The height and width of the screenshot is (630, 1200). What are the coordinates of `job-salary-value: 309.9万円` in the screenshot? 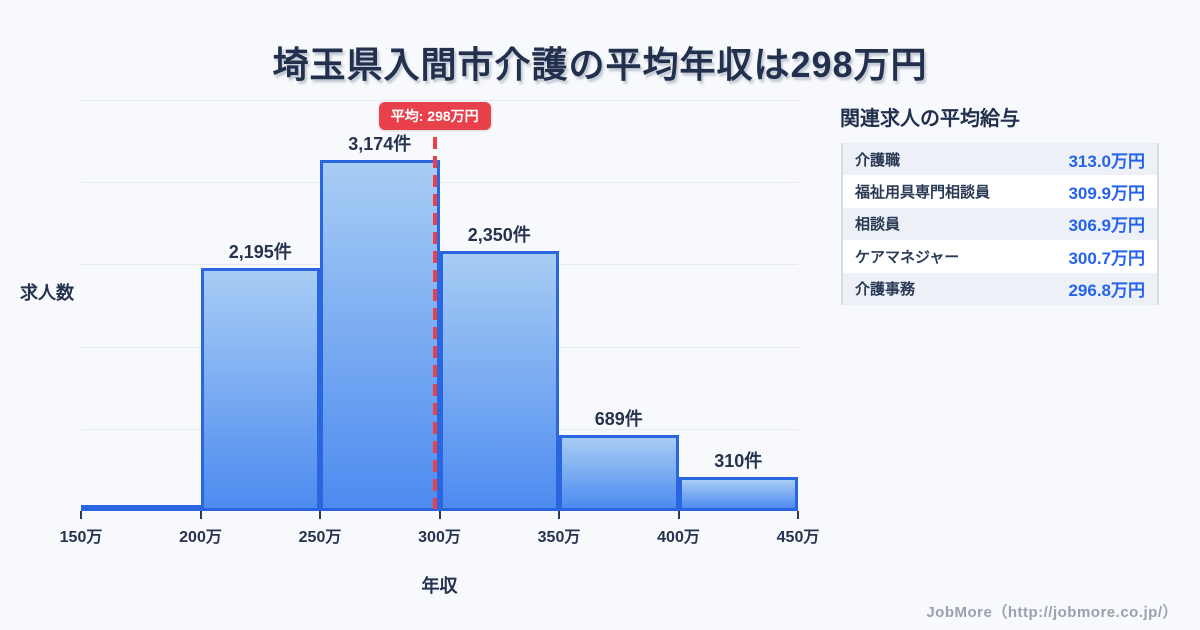 It's located at (1106, 194).